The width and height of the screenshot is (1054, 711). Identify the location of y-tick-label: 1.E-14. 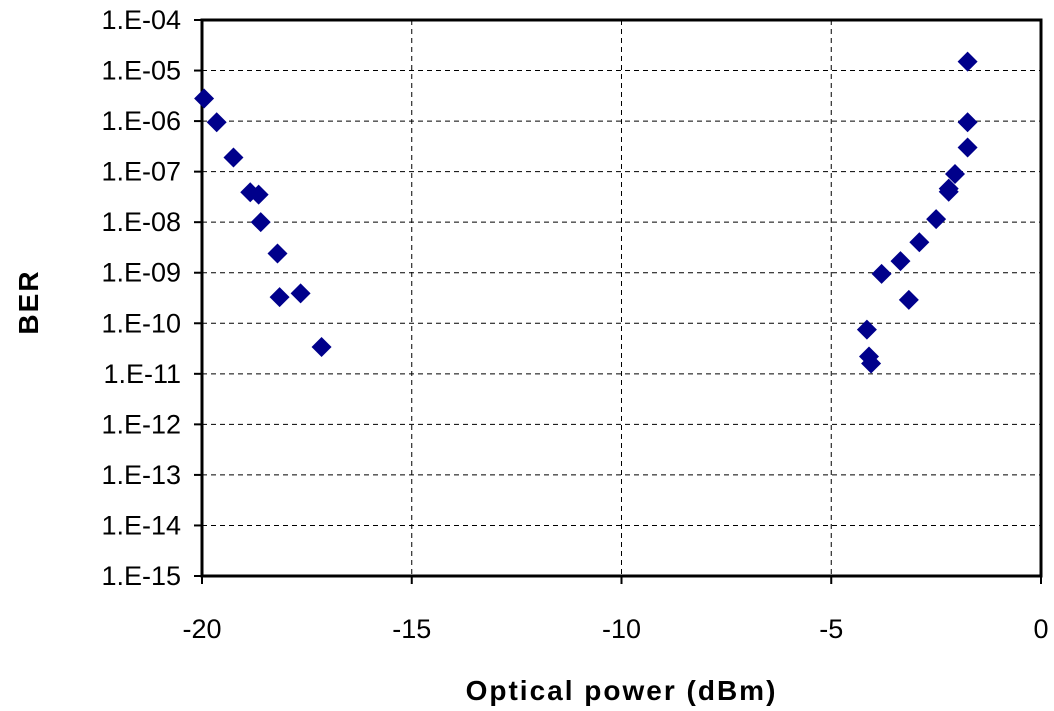
(141, 525).